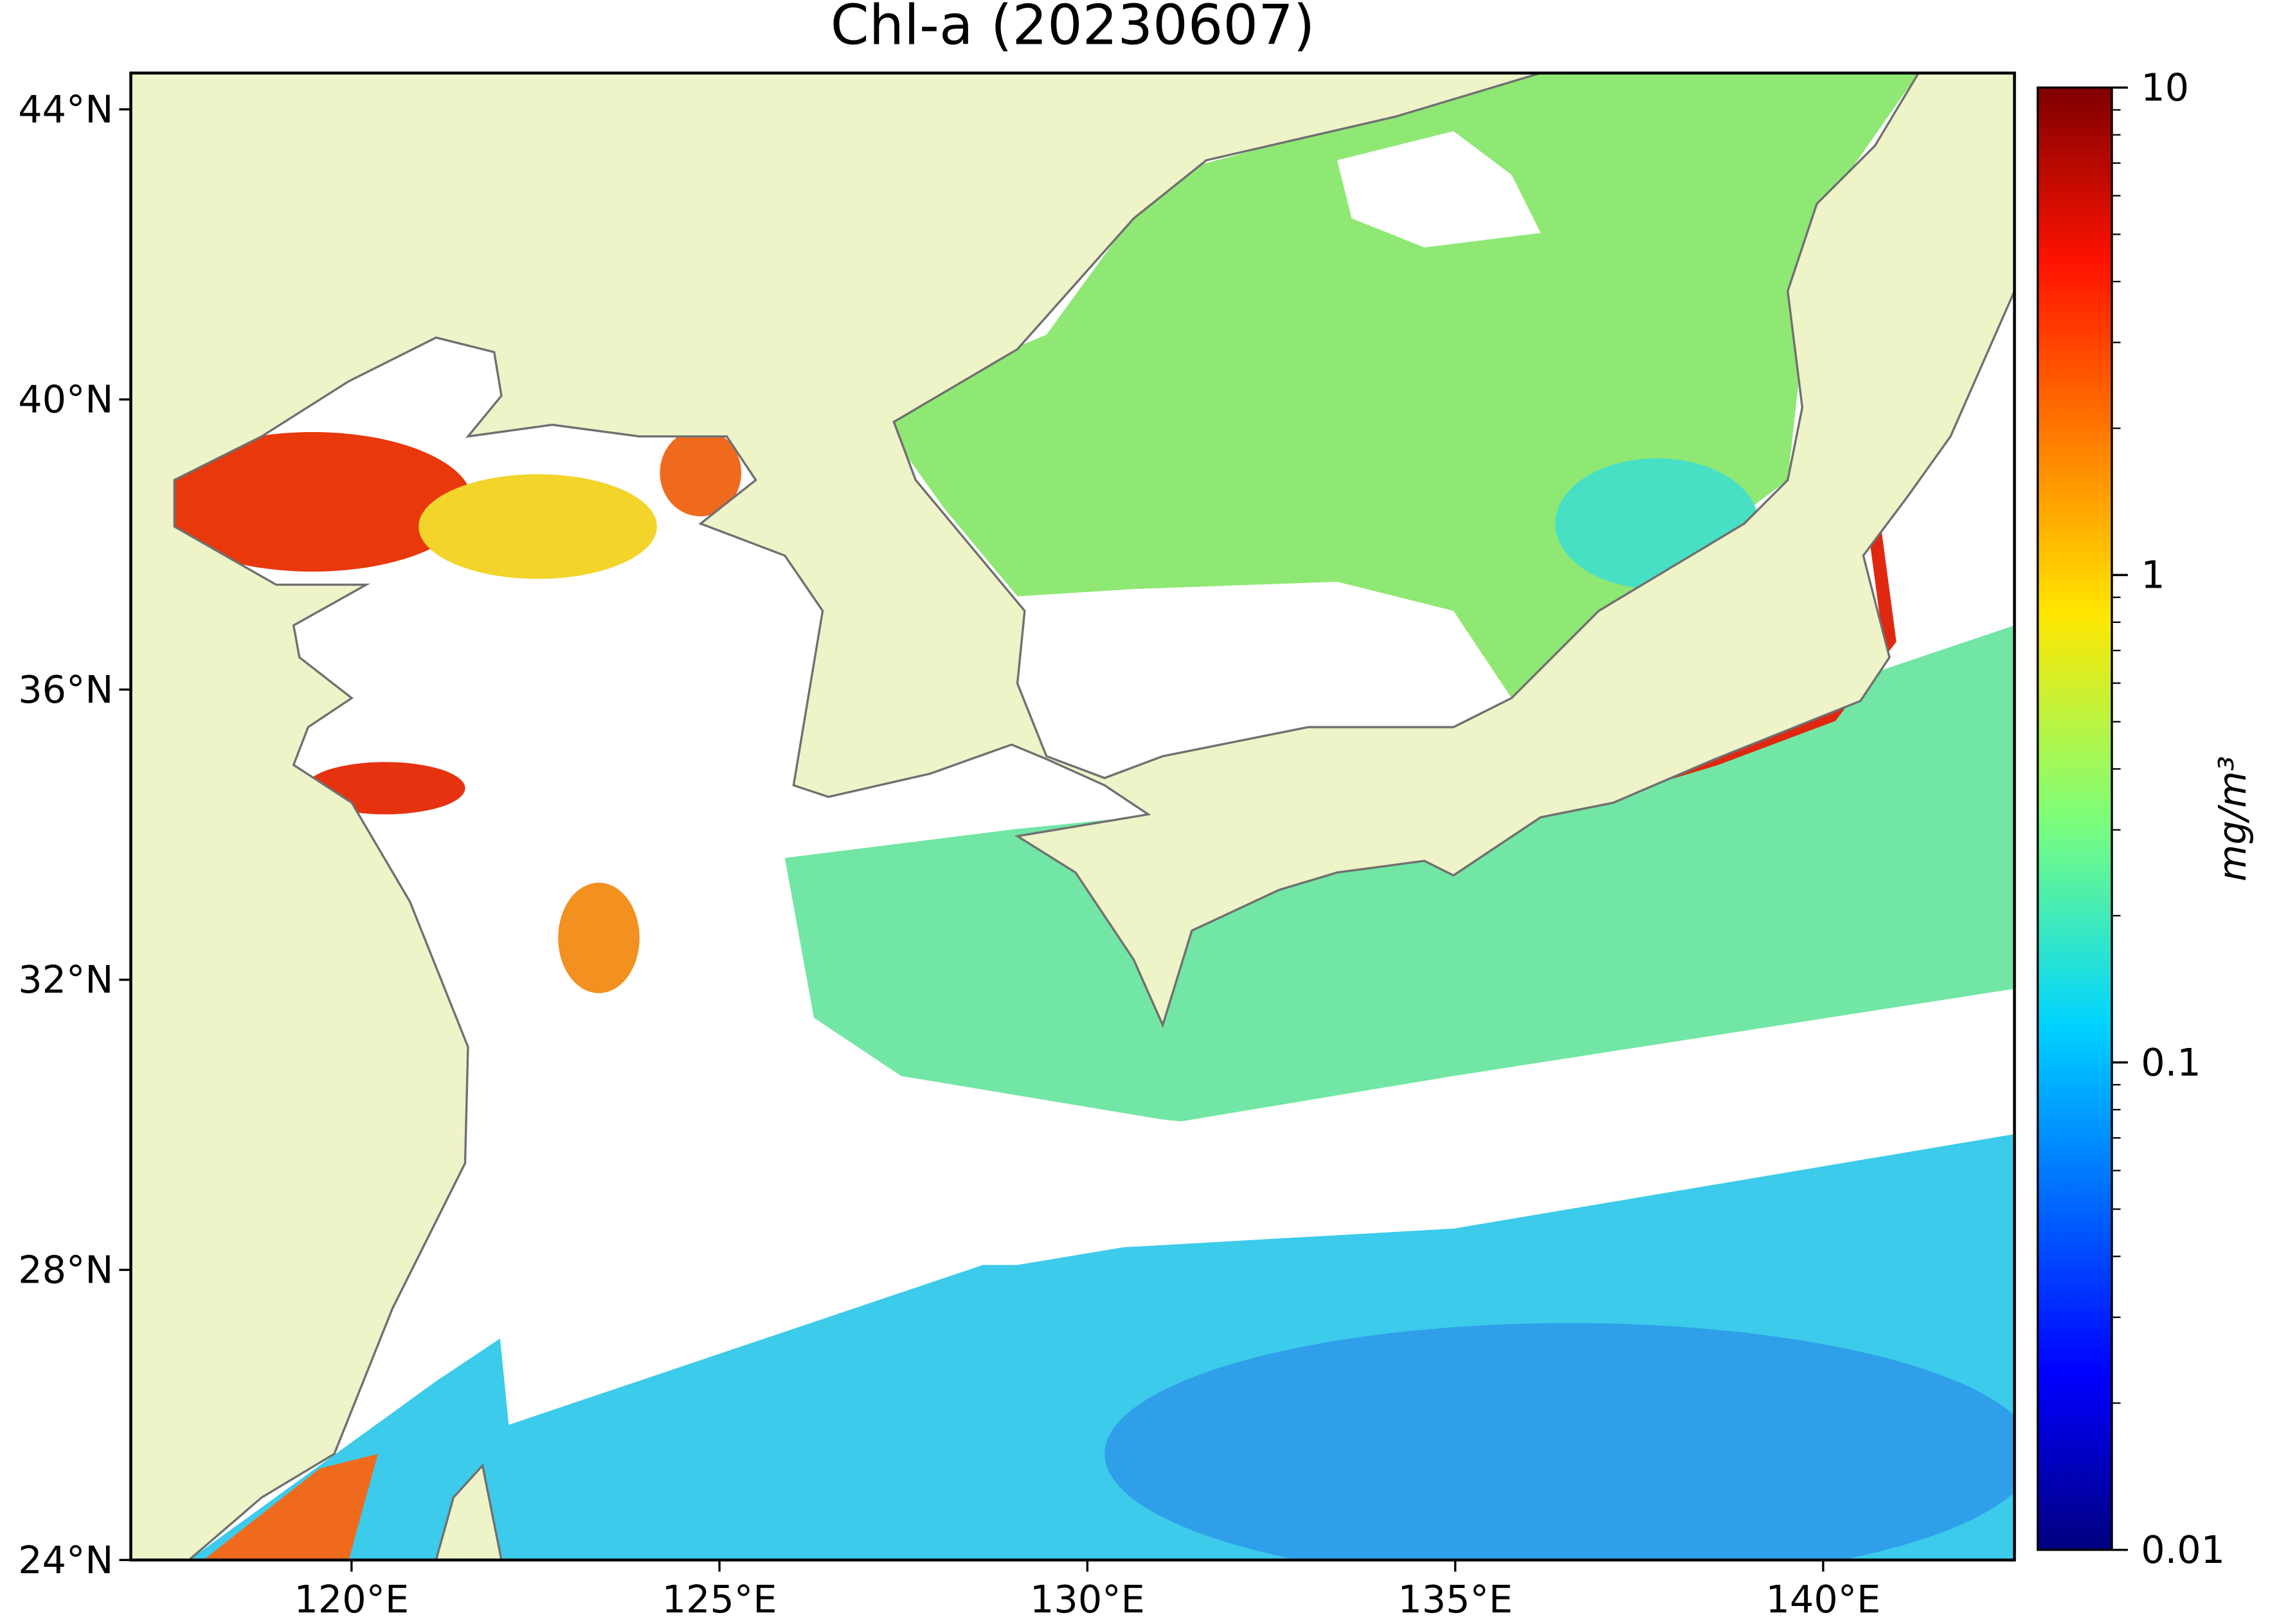 The image size is (2279, 1624). Describe the element at coordinates (1455, 1599) in the screenshot. I see `x-tick-label: 135°E` at that location.